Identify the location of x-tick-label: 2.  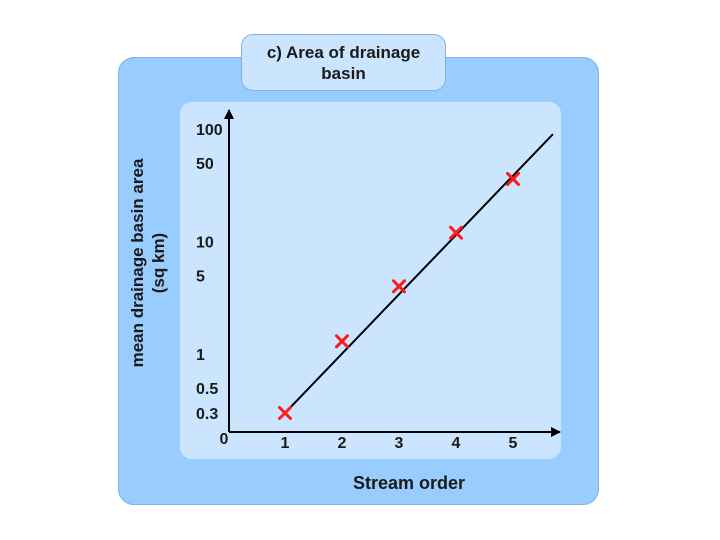
(342, 443).